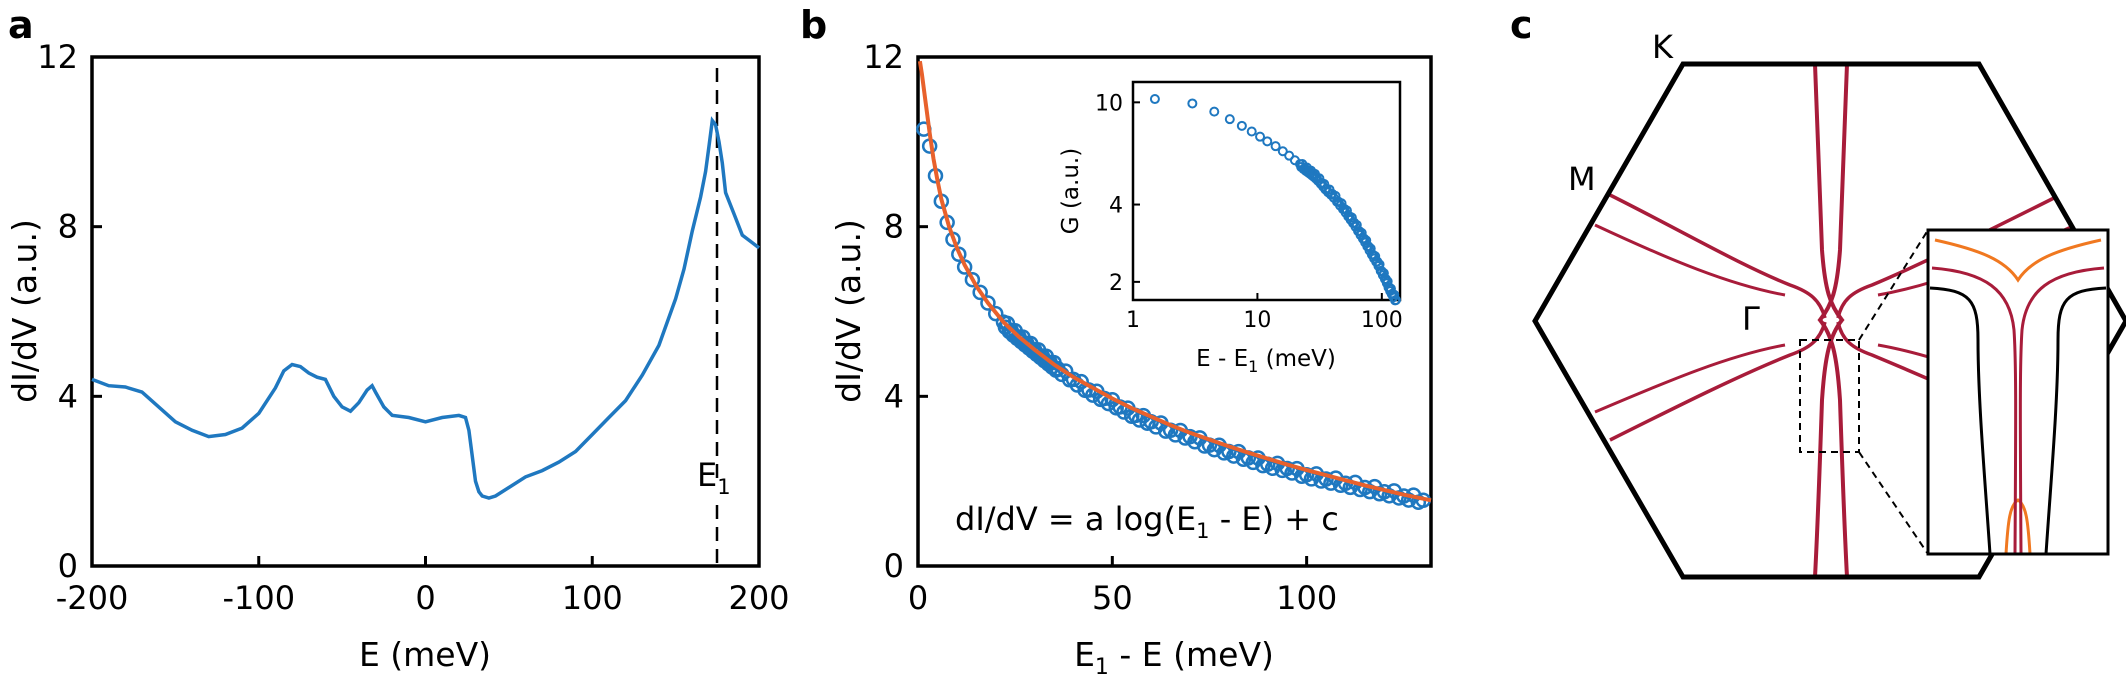 This screenshot has height=676, width=2126. I want to click on inset-ytick-label: 2, so click(1116, 283).